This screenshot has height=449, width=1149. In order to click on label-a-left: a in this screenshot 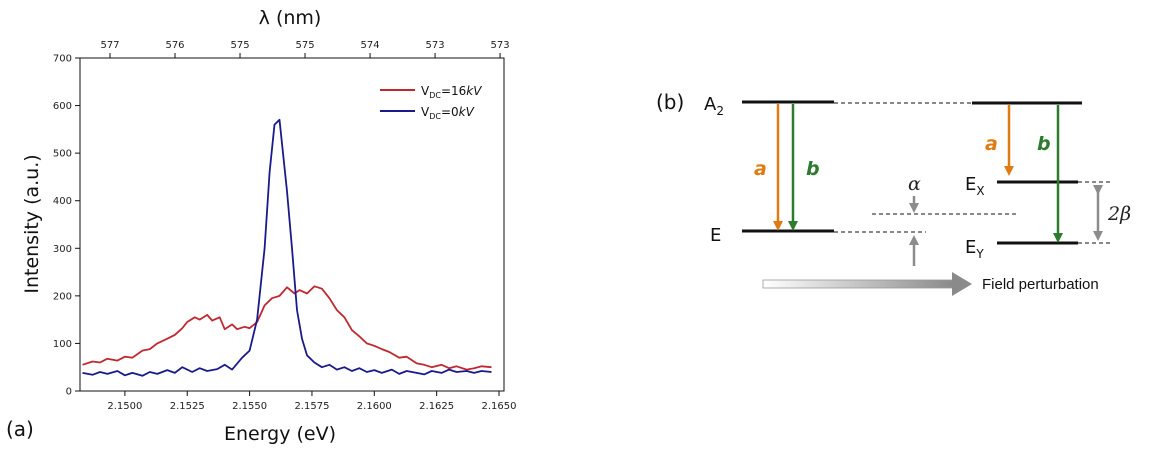, I will do `click(760, 169)`.